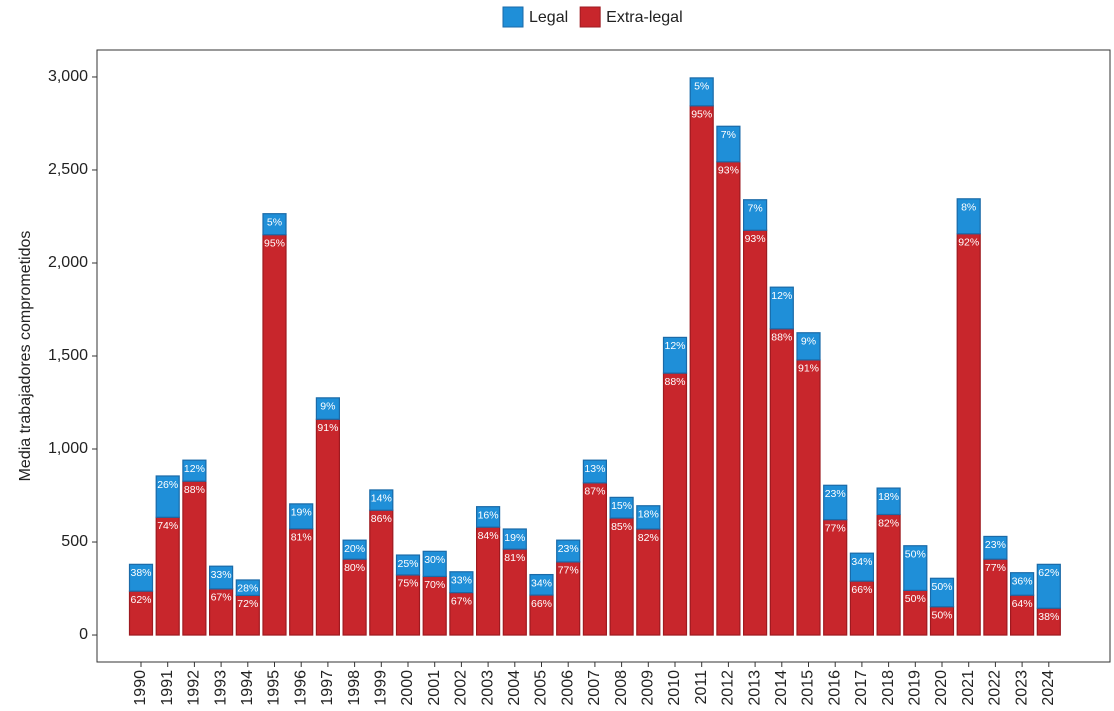 Image resolution: width=1114 pixels, height=711 pixels. What do you see at coordinates (861, 688) in the screenshot?
I see `x-tick-label: 2017` at bounding box center [861, 688].